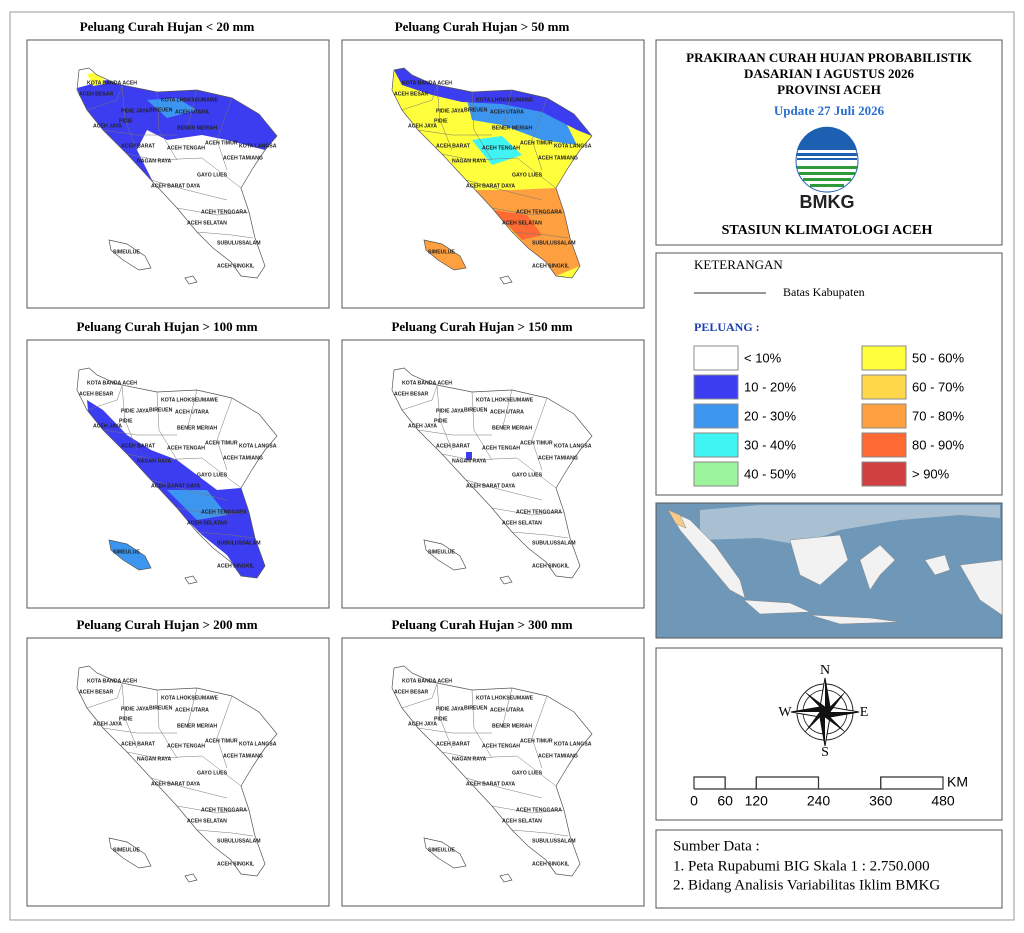 The width and height of the screenshot is (1024, 933). What do you see at coordinates (829, 374) in the screenshot?
I see `legend-box` at bounding box center [829, 374].